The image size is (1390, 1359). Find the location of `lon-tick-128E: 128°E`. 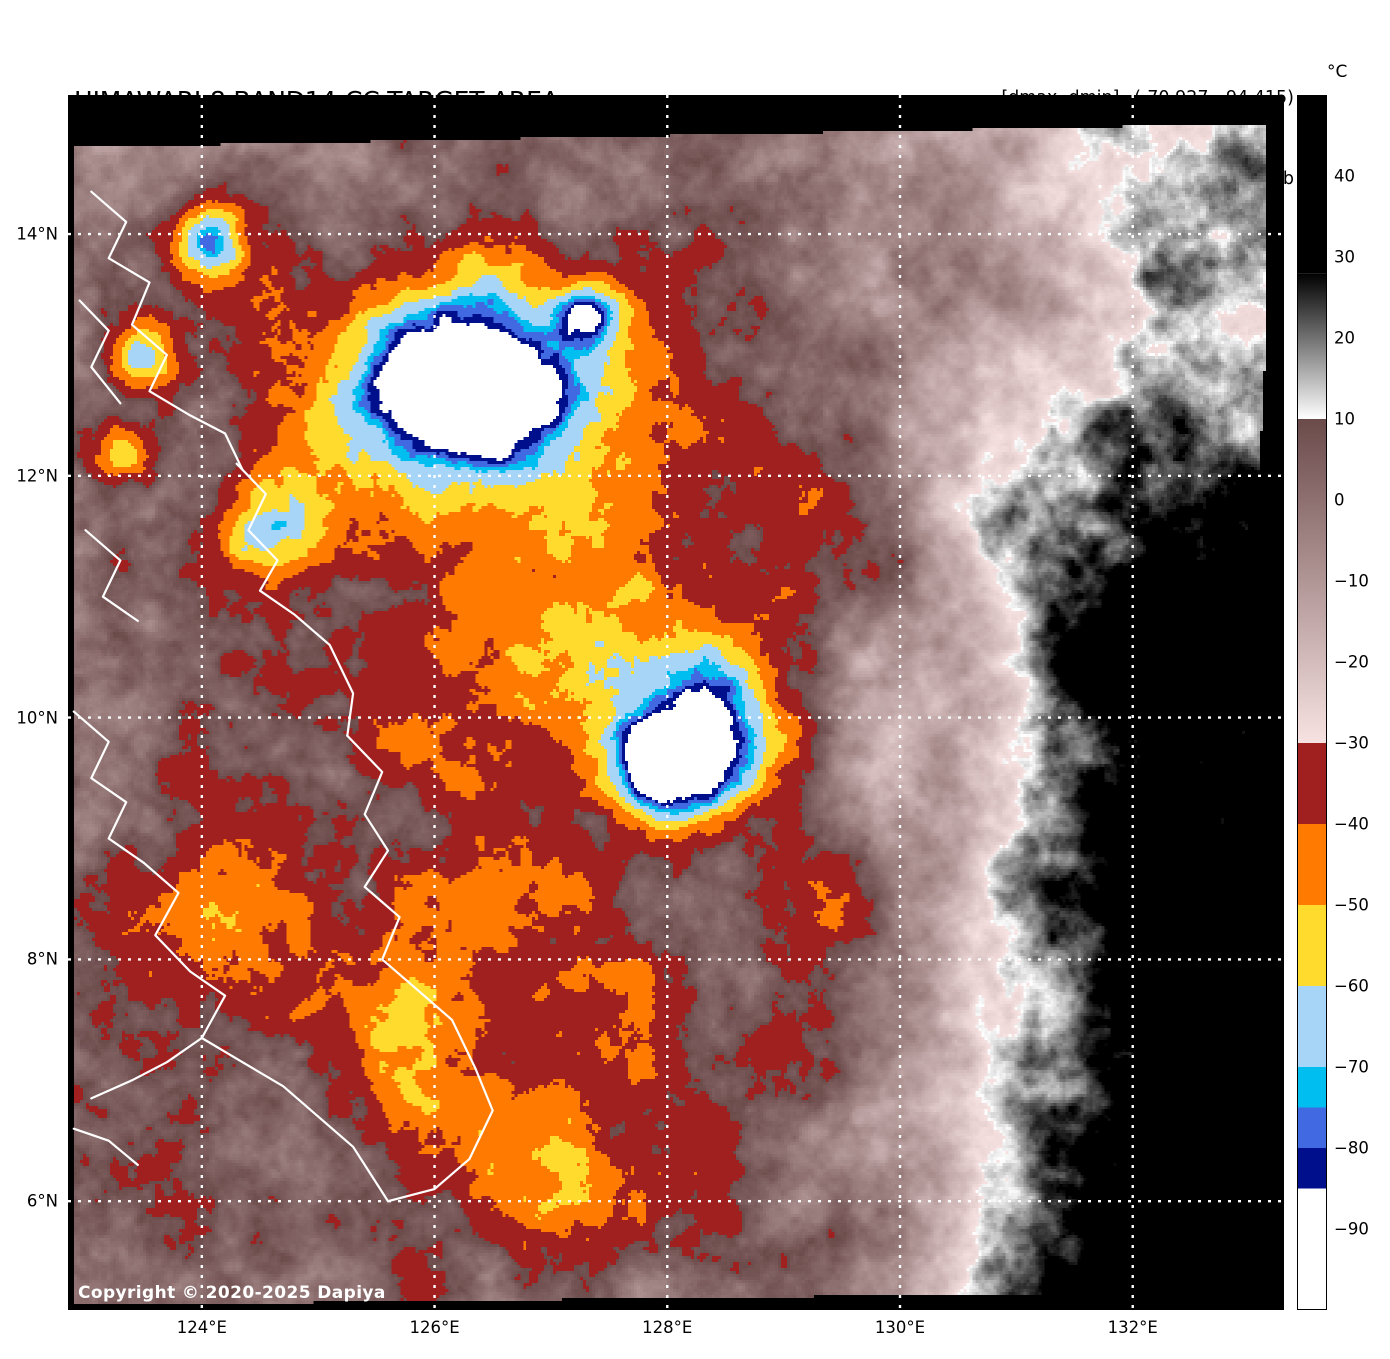

lon-tick-128E: 128°E is located at coordinates (667, 1327).